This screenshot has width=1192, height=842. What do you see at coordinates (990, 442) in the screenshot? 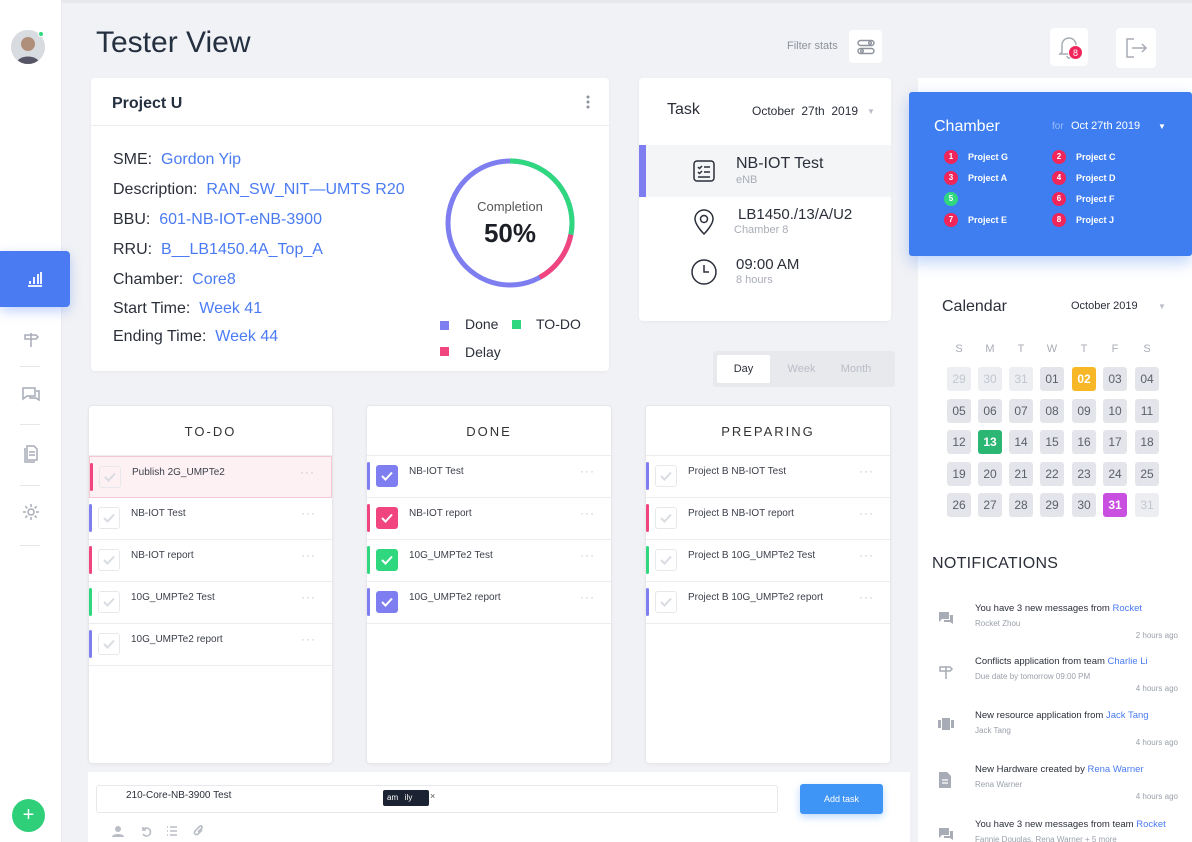
I see `calendar-day: 13` at bounding box center [990, 442].